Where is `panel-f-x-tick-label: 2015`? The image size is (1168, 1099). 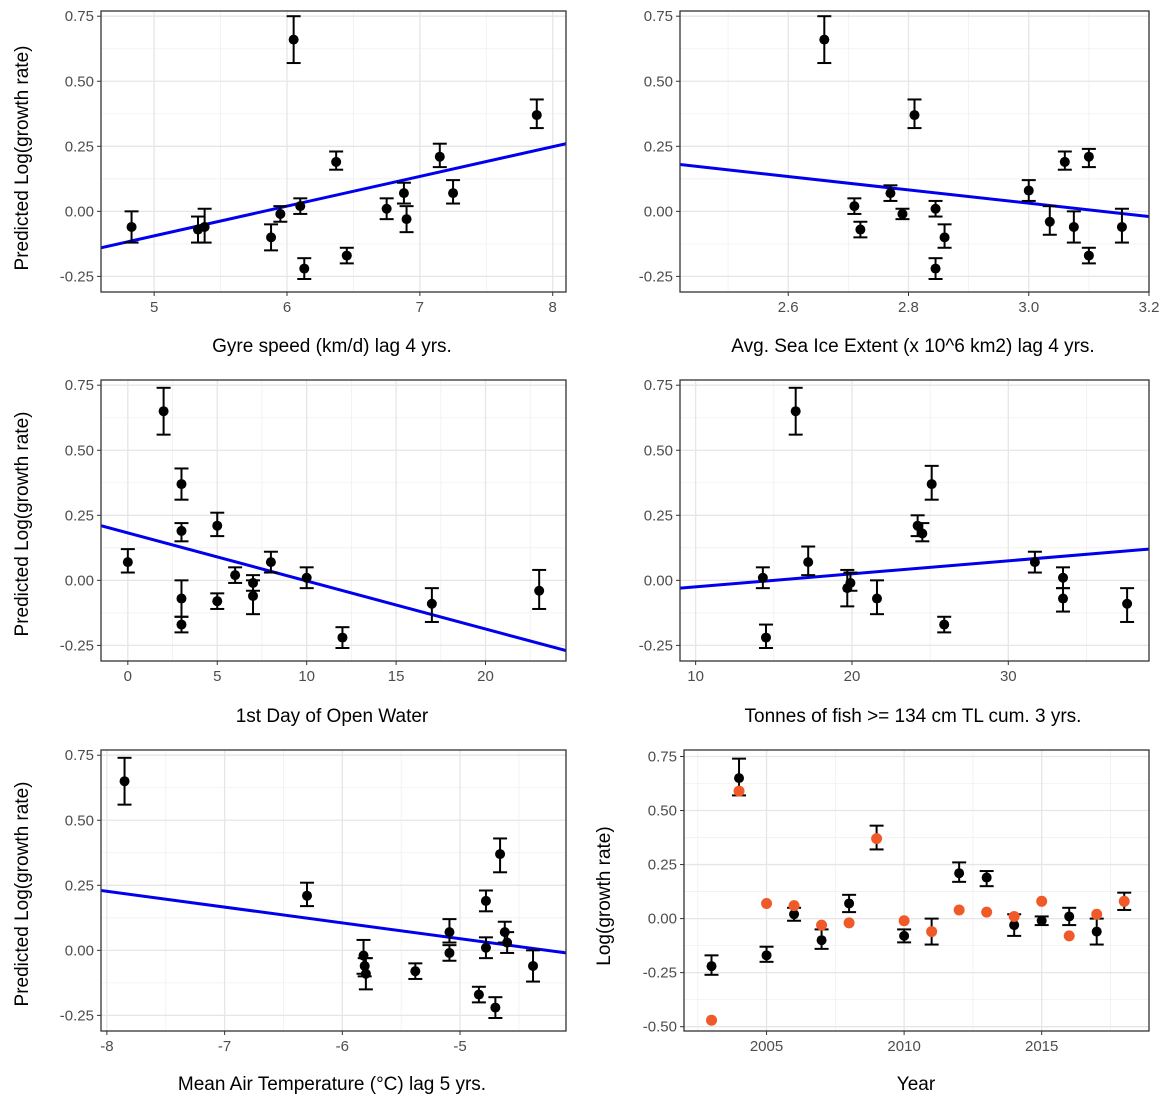 panel-f-x-tick-label: 2015 is located at coordinates (1041, 1046).